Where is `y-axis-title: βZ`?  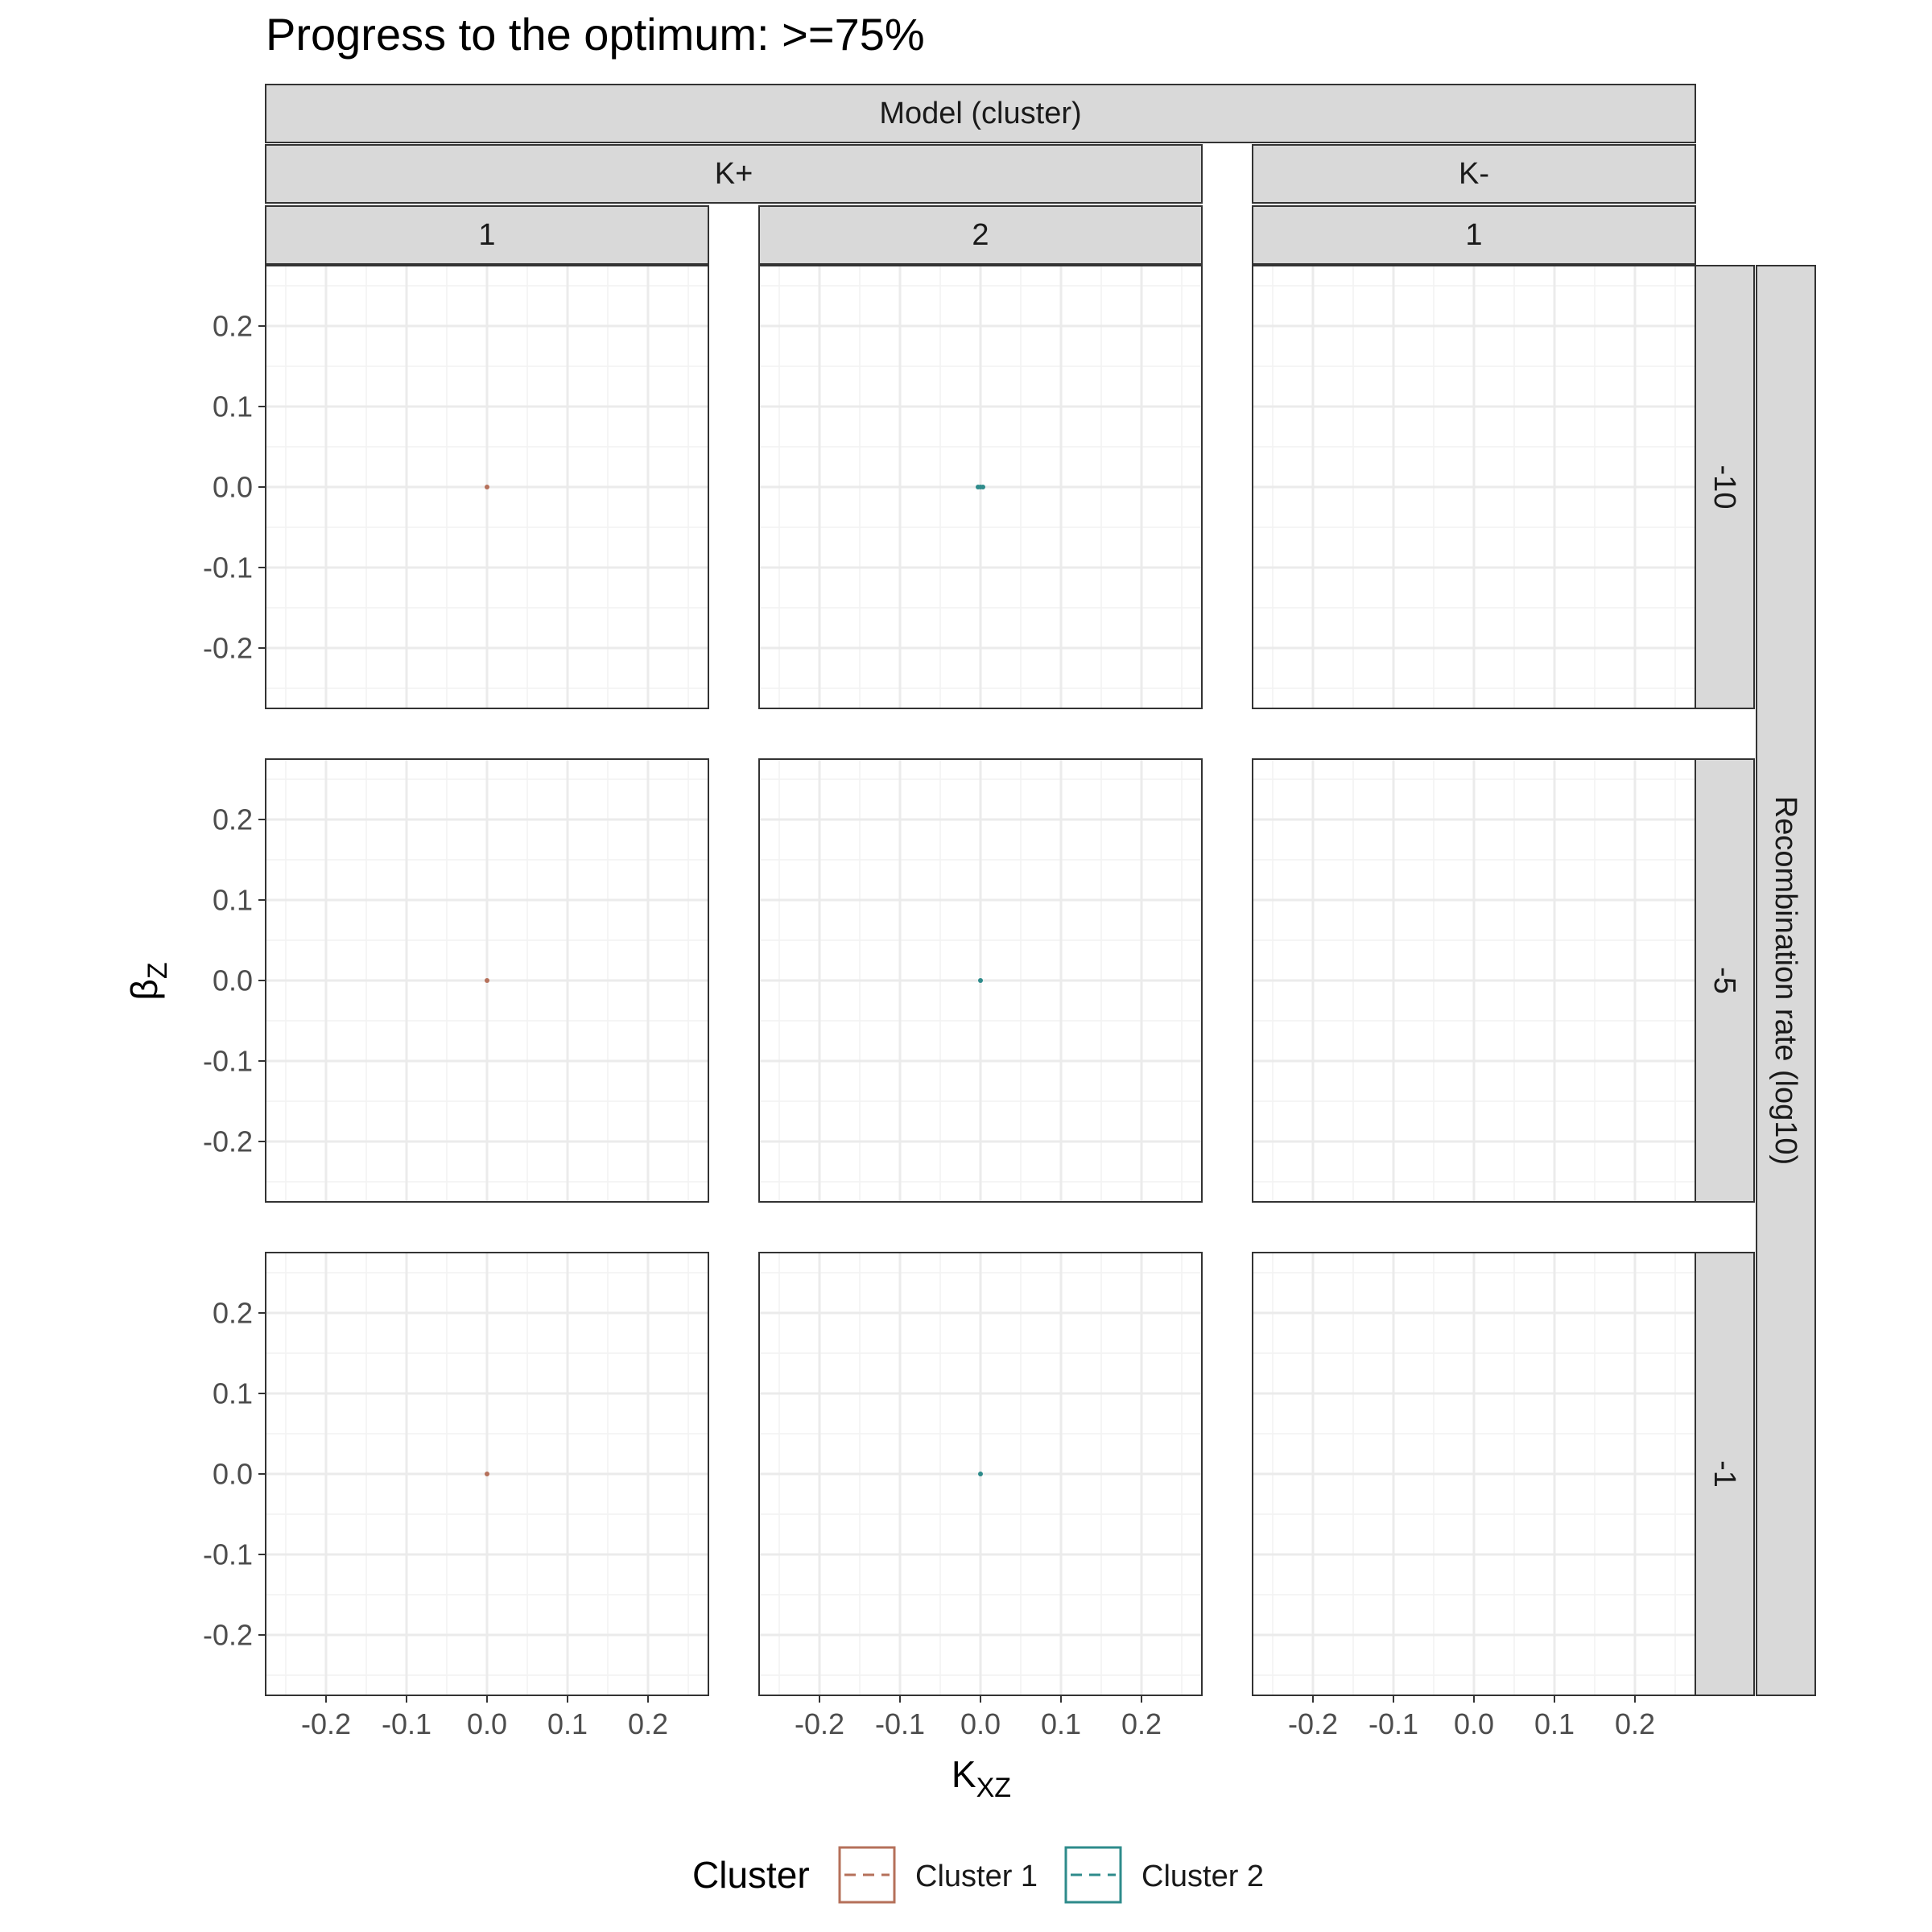
y-axis-title: βZ is located at coordinates (148, 981).